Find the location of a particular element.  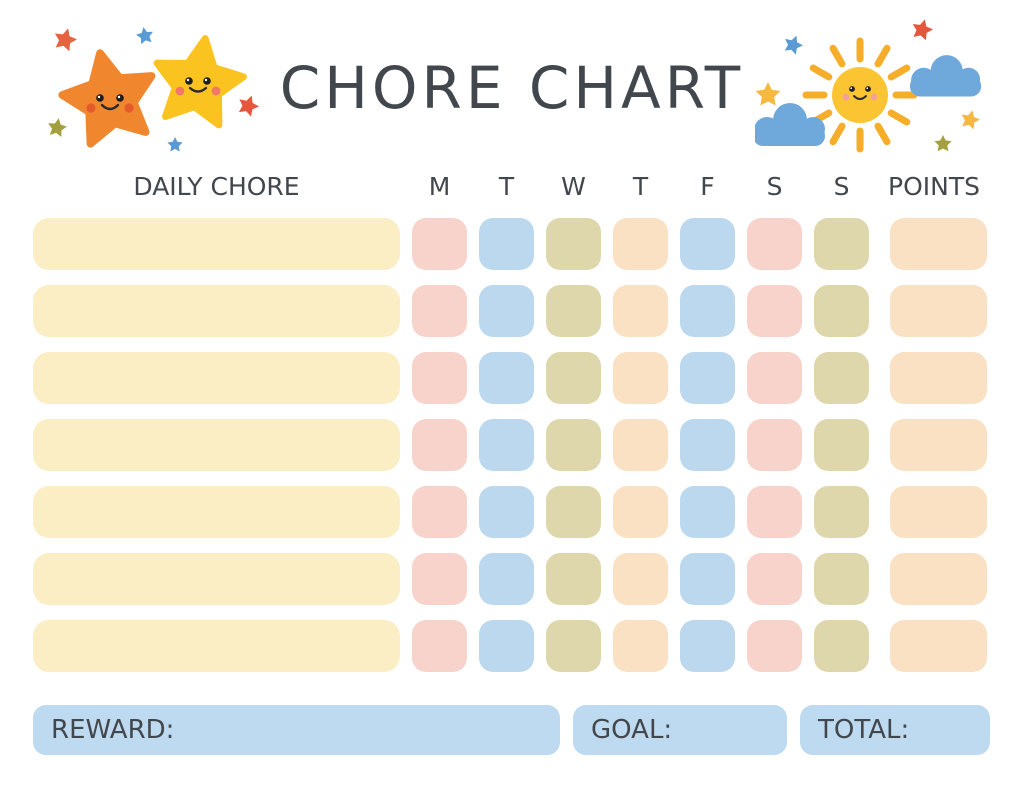

goal-box: GOAL: is located at coordinates (680, 730).